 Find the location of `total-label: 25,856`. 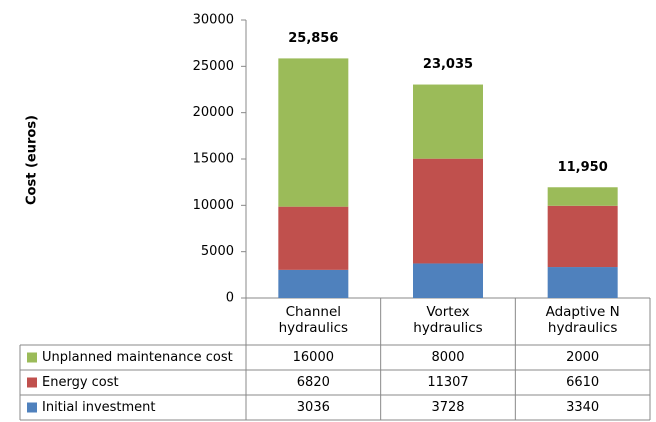

total-label: 25,856 is located at coordinates (313, 38).